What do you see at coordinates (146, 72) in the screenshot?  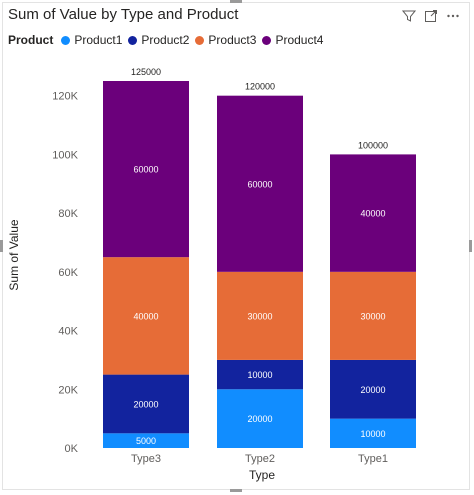 I see `total-label-type3: 125000` at bounding box center [146, 72].